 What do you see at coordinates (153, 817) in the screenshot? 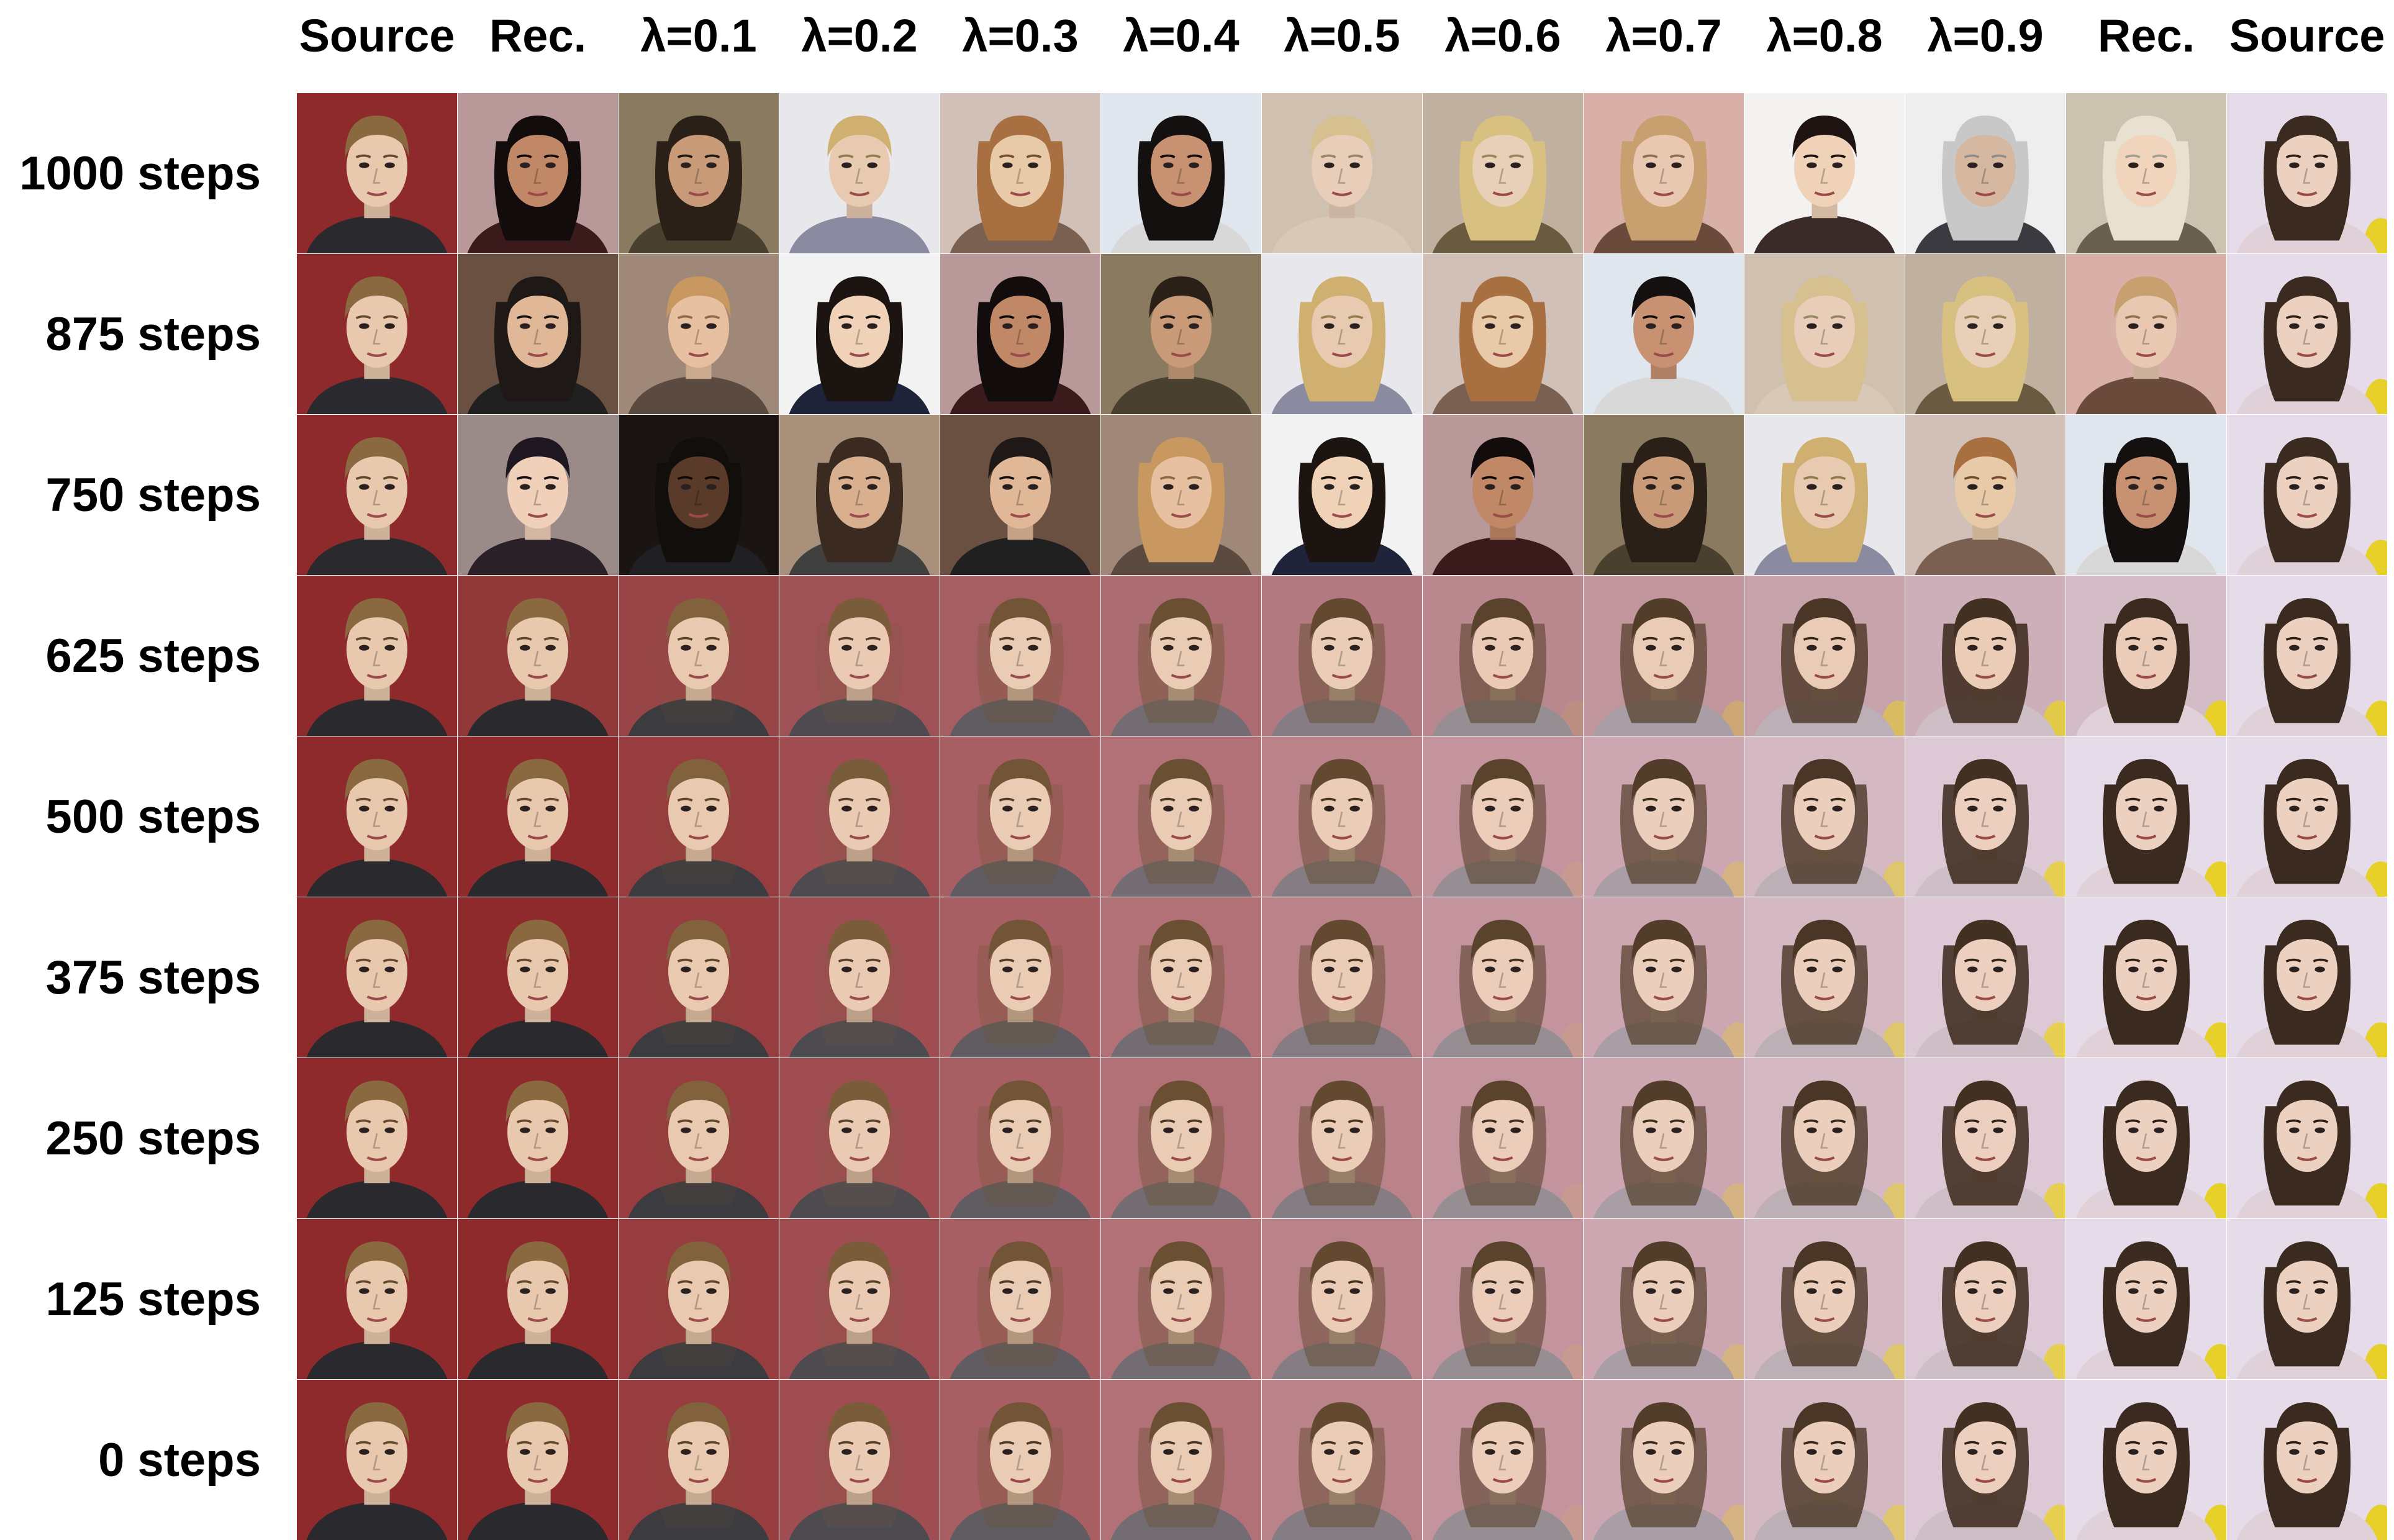
I see `row-label-500-steps: 500 steps` at bounding box center [153, 817].